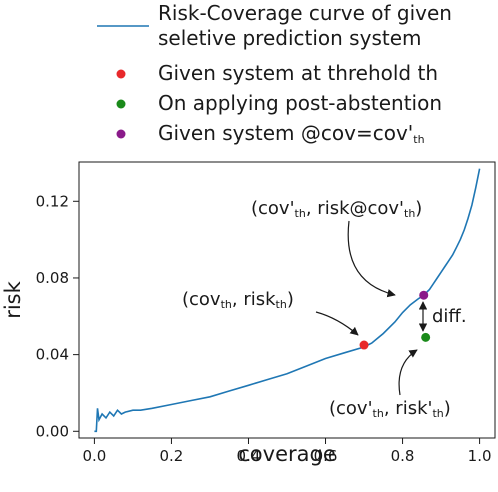  Describe the element at coordinates (326, 456) in the screenshot. I see `x-tick-label: 0.6` at that location.